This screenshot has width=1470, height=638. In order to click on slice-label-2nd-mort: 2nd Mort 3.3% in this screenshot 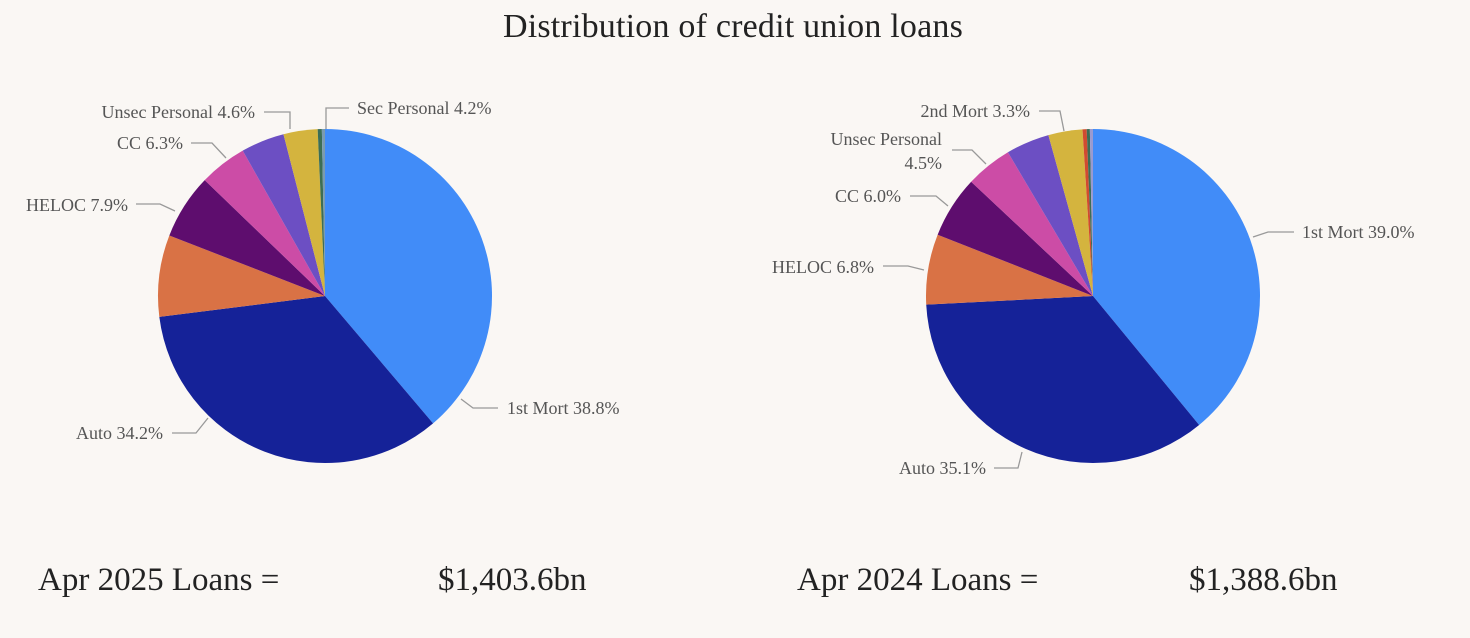, I will do `click(976, 111)`.